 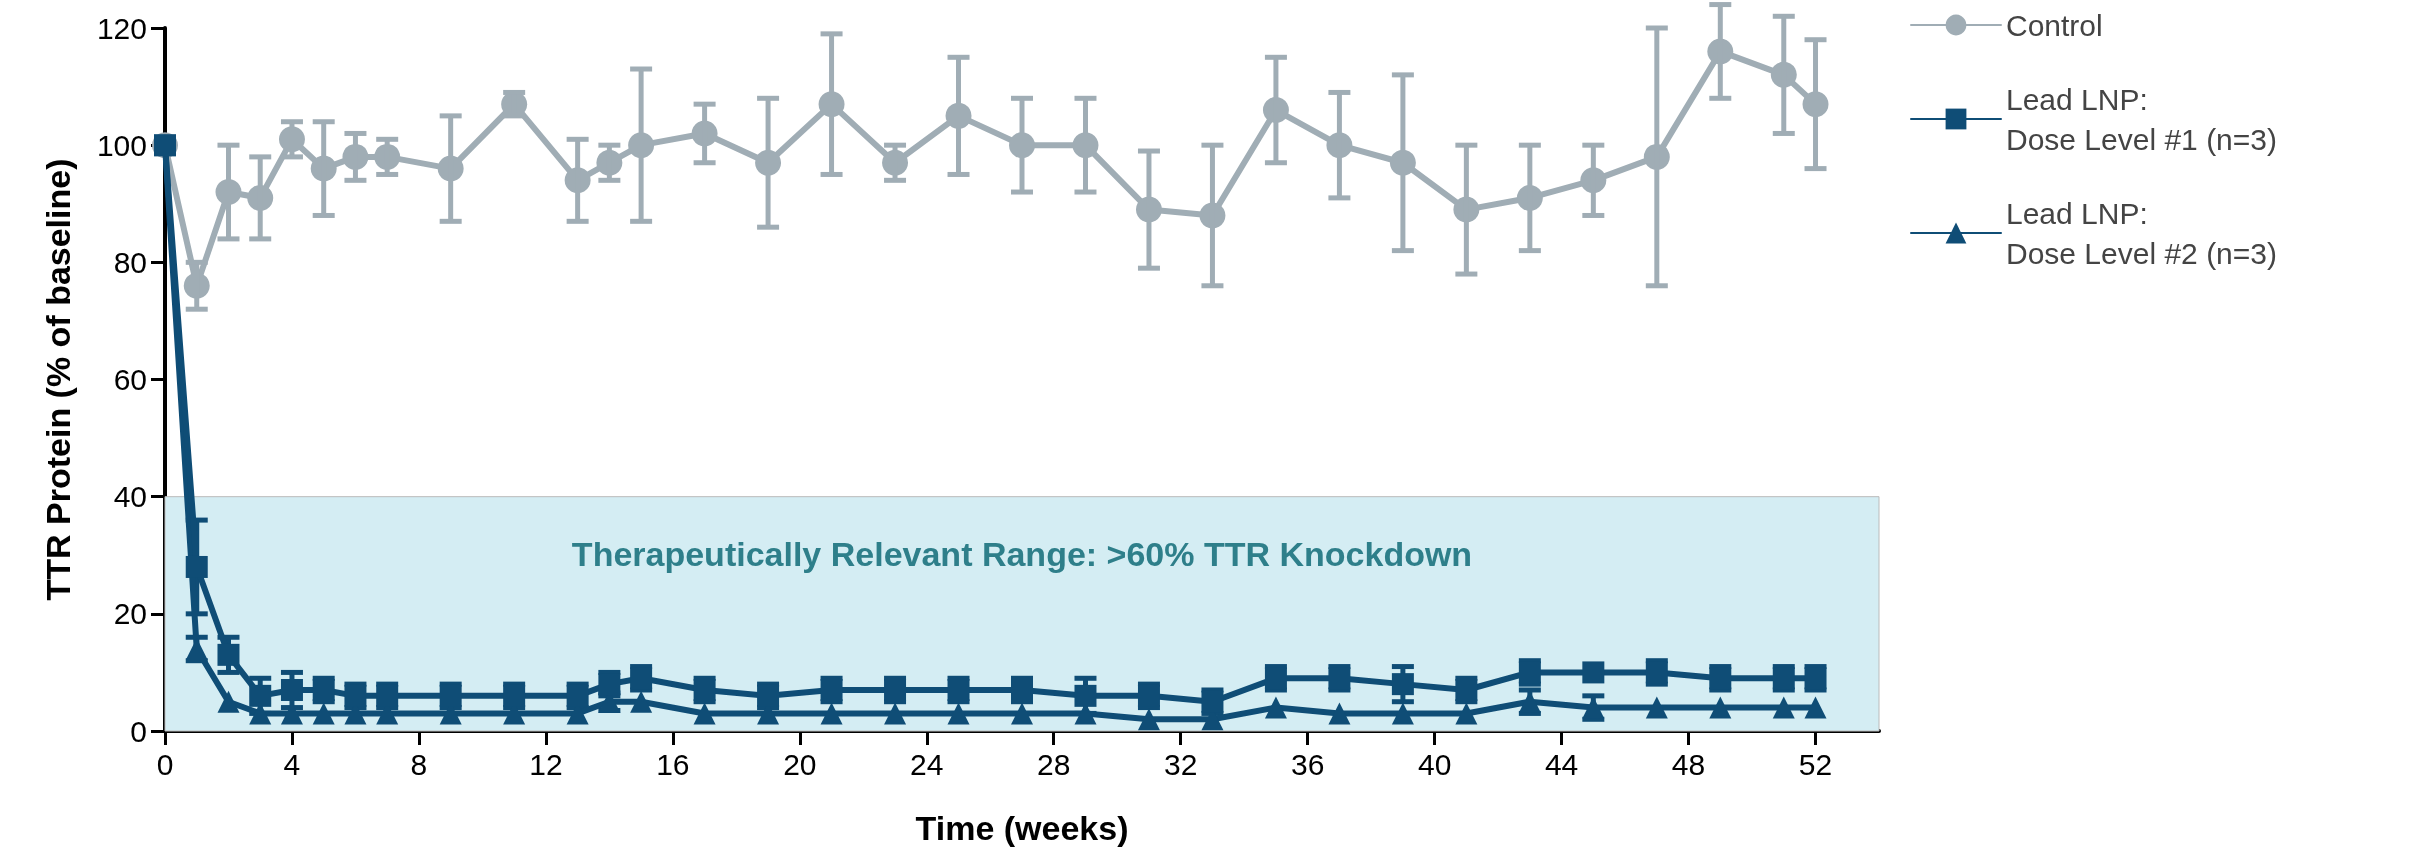 I want to click on y-tick-label: 40, so click(x=130, y=497).